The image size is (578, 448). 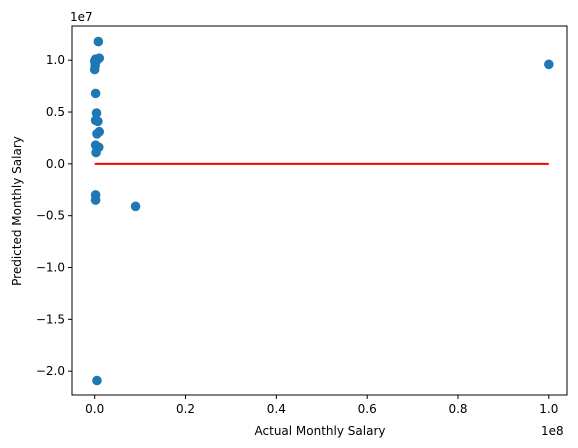 I want to click on y-tick-label: −1.5, so click(x=50, y=319).